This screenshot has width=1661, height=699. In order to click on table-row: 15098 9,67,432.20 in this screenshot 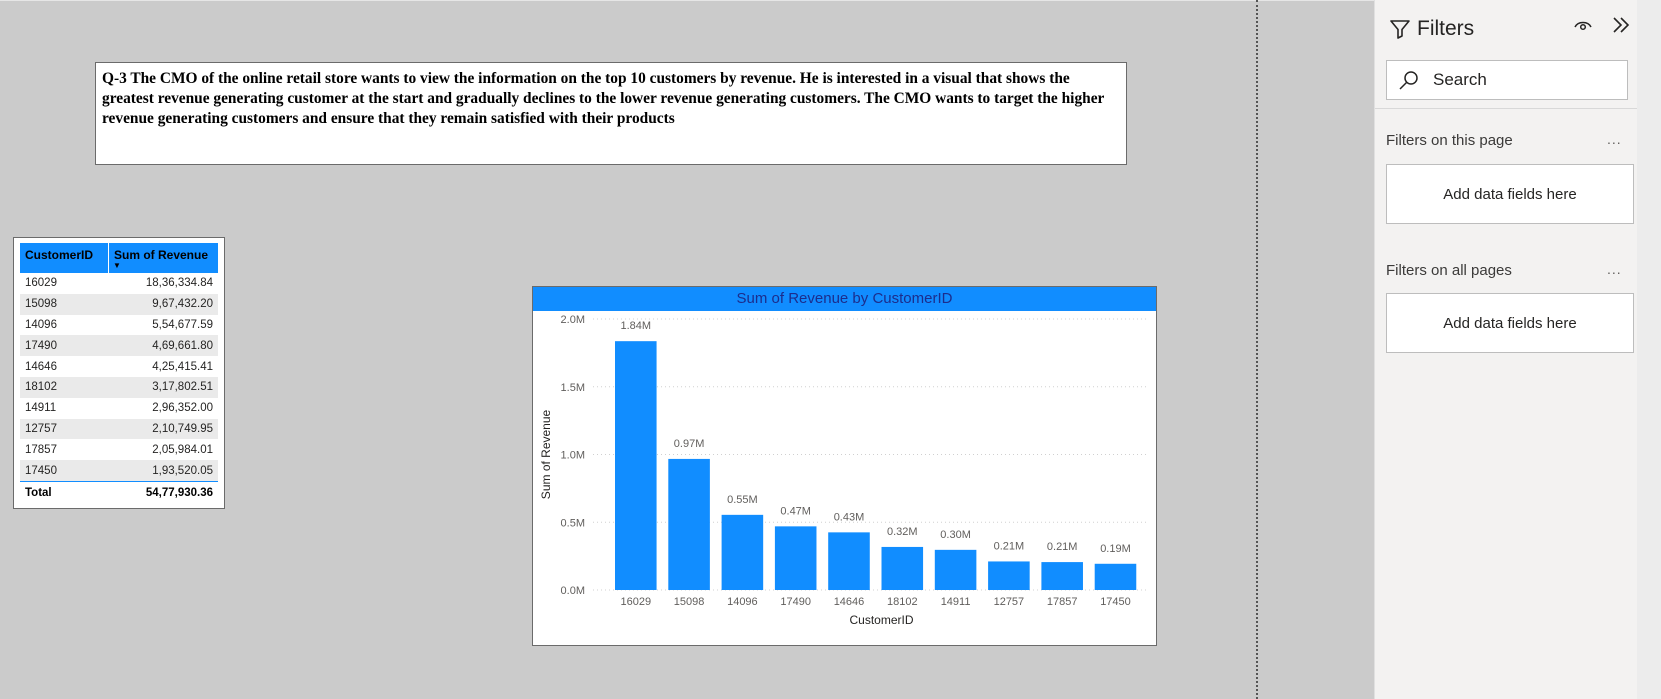, I will do `click(119, 304)`.